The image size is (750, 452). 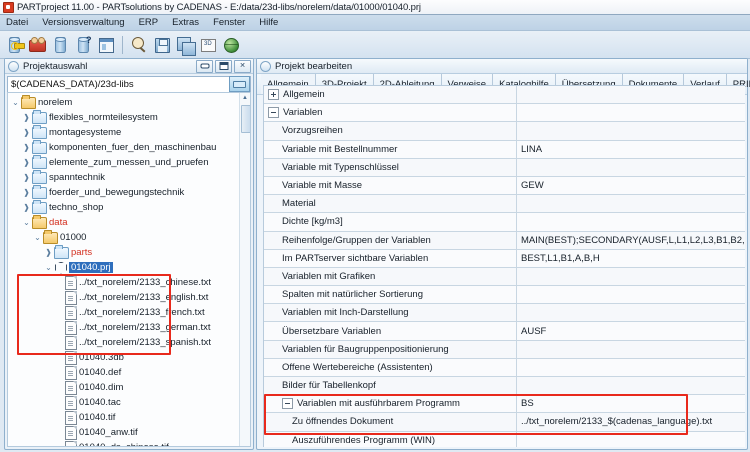 What do you see at coordinates (161, 44) in the screenshot?
I see `save-icon` at bounding box center [161, 44].